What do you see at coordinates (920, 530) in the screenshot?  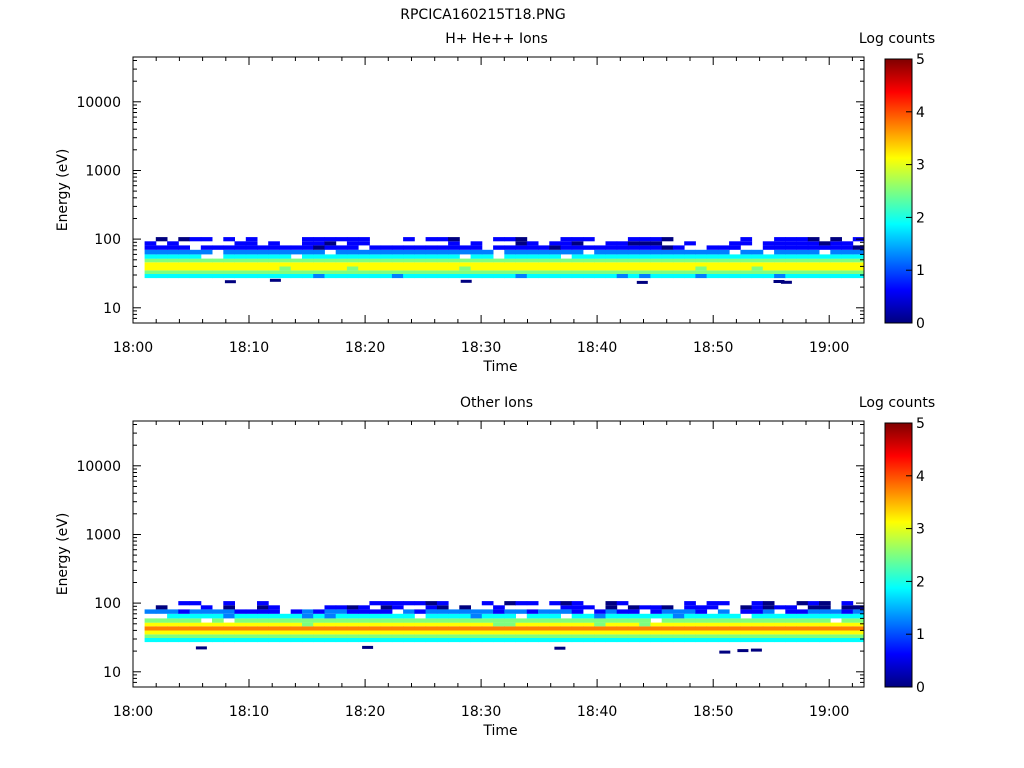 I see `colorbar-tick-label: 3` at bounding box center [920, 530].